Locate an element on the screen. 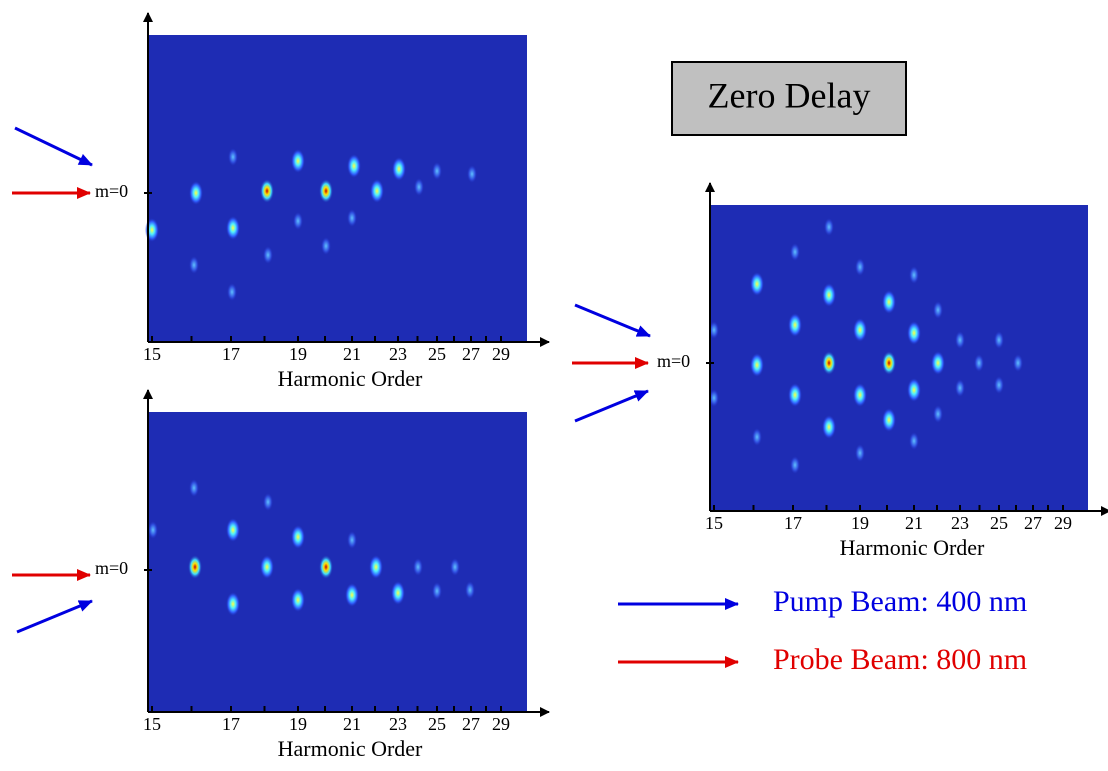  legend-label: Probe Beam: 800 nm is located at coordinates (900, 659).